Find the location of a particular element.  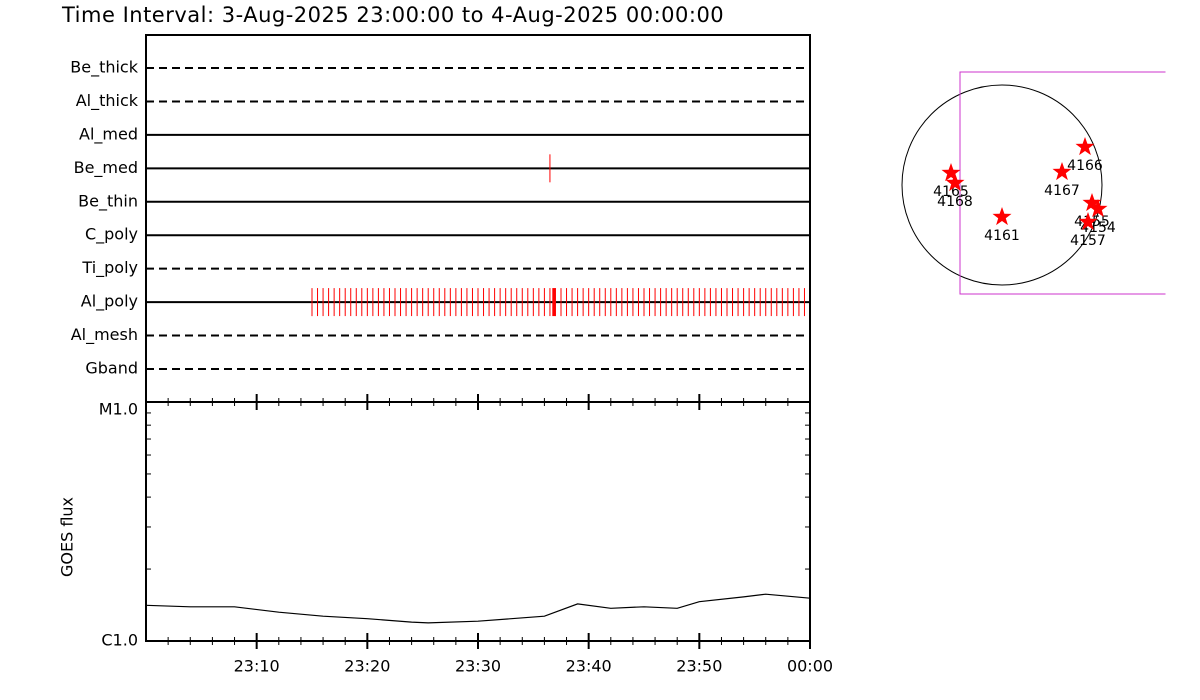

region-label: 4157 is located at coordinates (1088, 241).